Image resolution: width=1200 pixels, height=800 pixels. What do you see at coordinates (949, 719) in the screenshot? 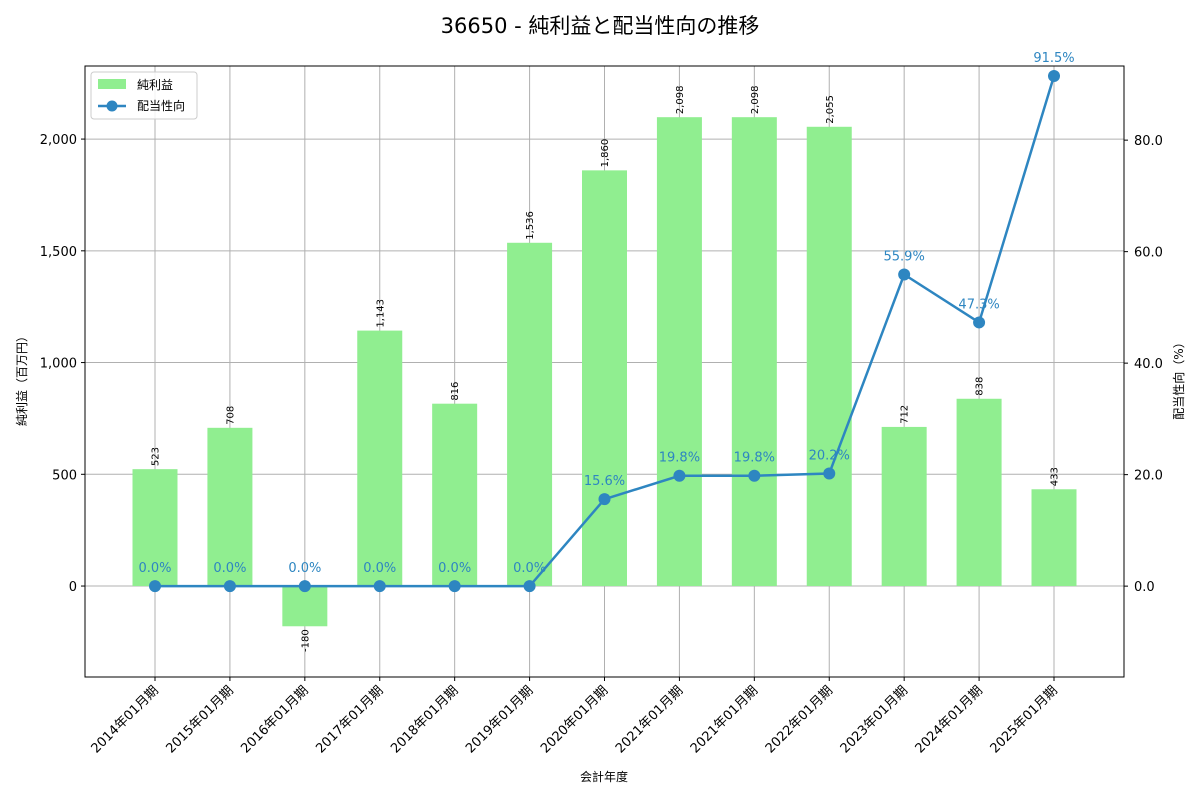
I see `x-tick-label: 2024年01月期` at bounding box center [949, 719].